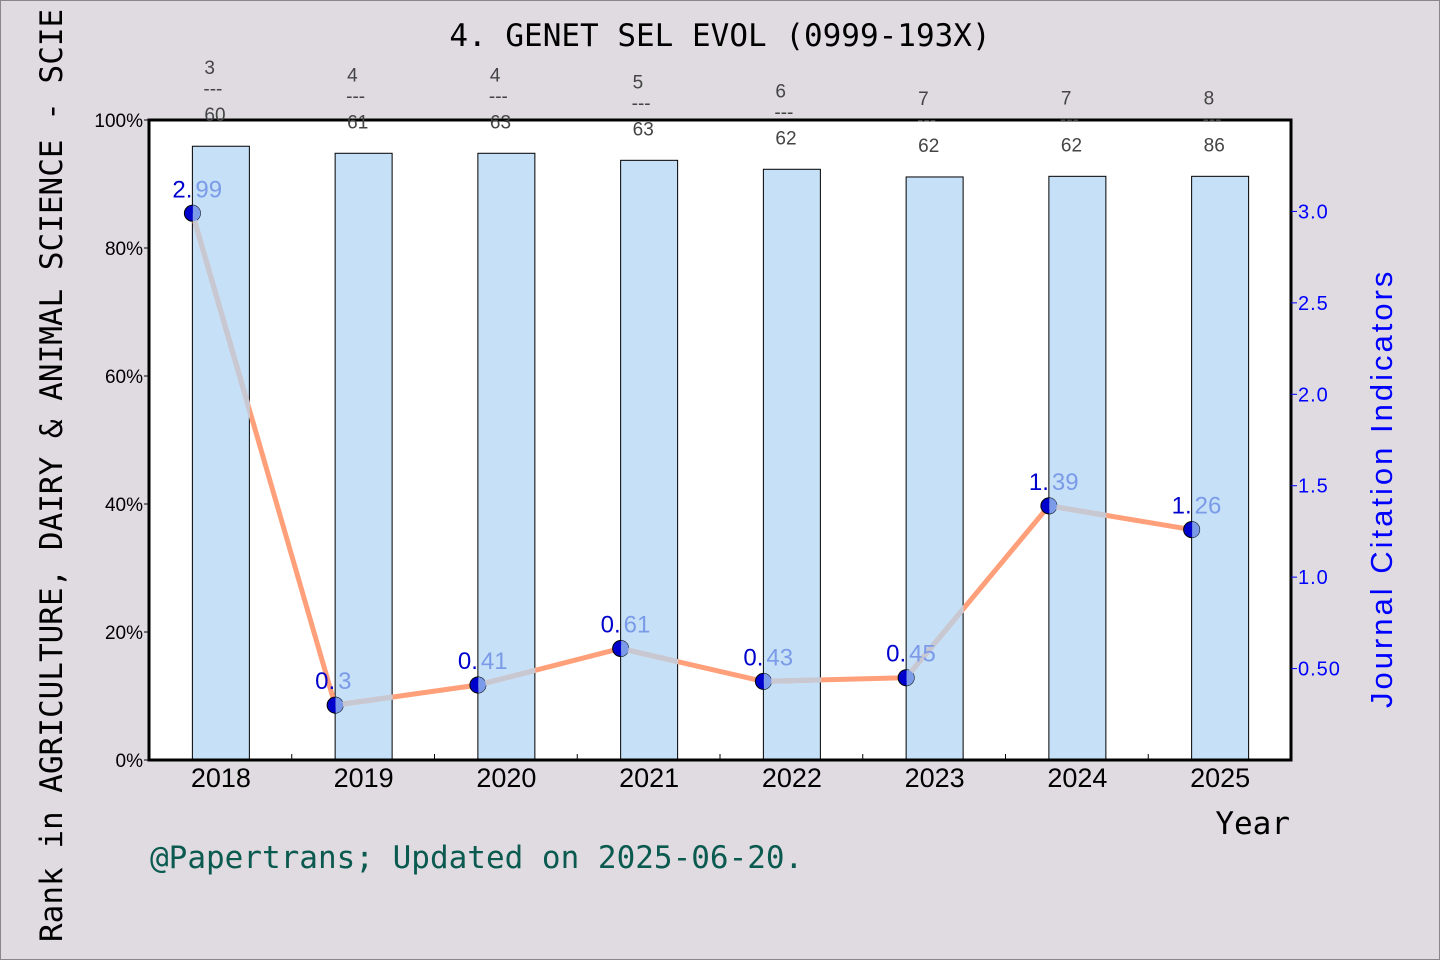 Image resolution: width=1440 pixels, height=960 pixels. Describe the element at coordinates (506, 778) in the screenshot. I see `x-axis-tick-label: 2020` at that location.